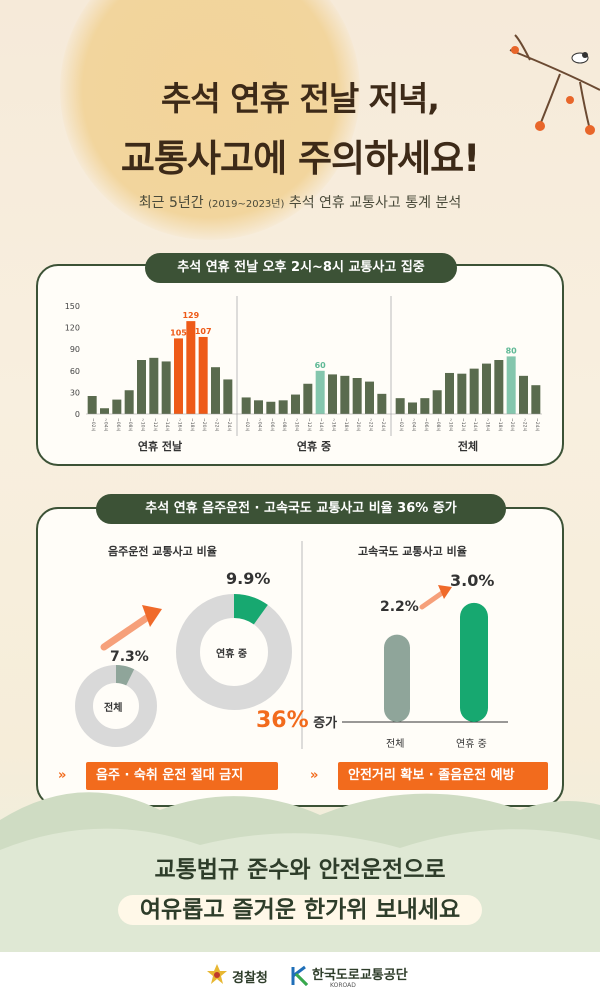 This screenshot has width=600, height=1000. I want to click on bar-전체-10, so click(523, 394).